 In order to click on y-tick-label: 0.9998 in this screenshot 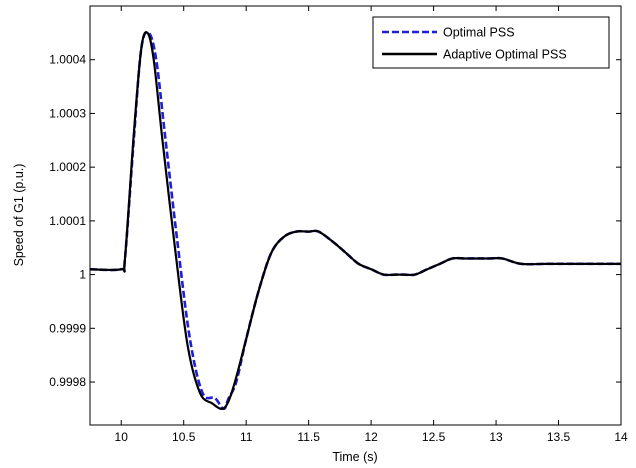, I will do `click(67, 382)`.